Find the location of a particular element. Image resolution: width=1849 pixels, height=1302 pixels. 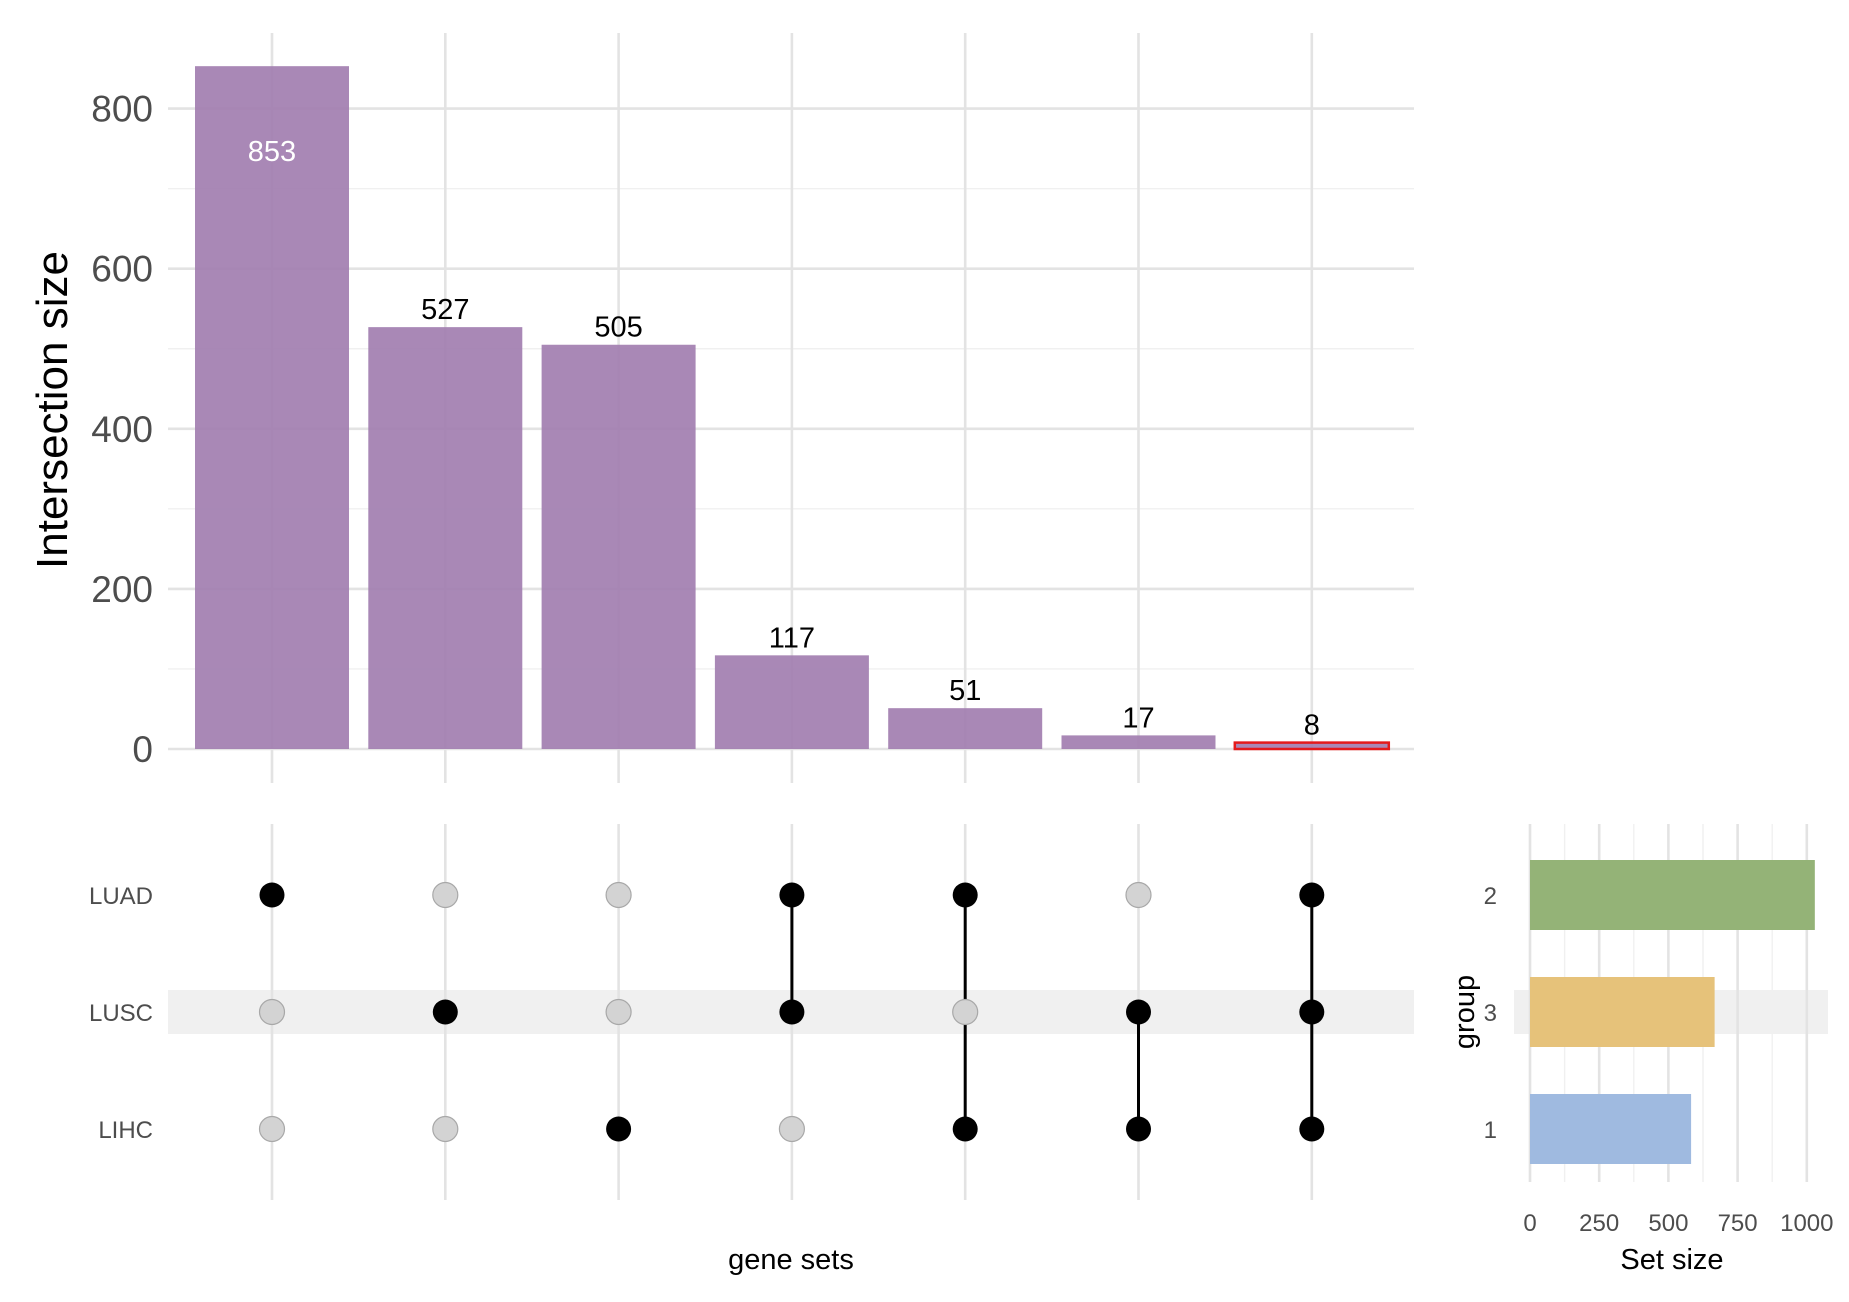

set-size-y-axis-title: group is located at coordinates (1465, 1012).